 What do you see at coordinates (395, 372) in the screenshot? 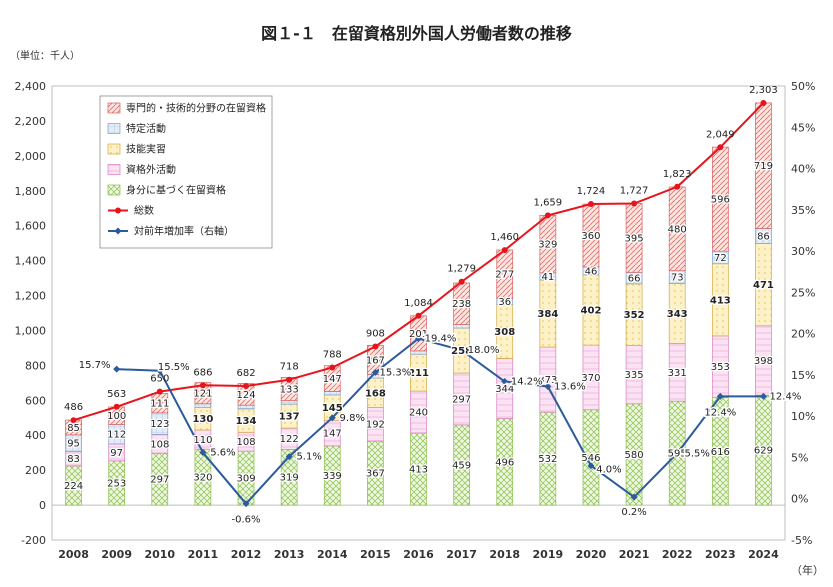
I see `rate-label: 15.3%` at bounding box center [395, 372].